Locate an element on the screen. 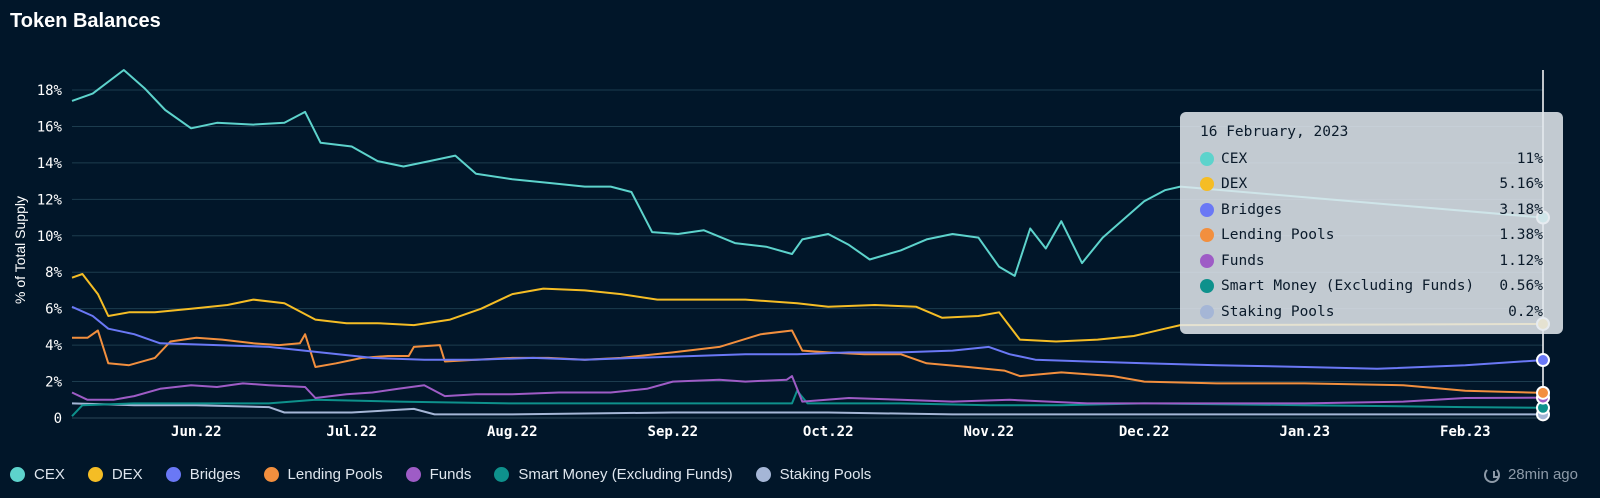 The width and height of the screenshot is (1600, 498). y-tick-label: 12% is located at coordinates (50, 200).